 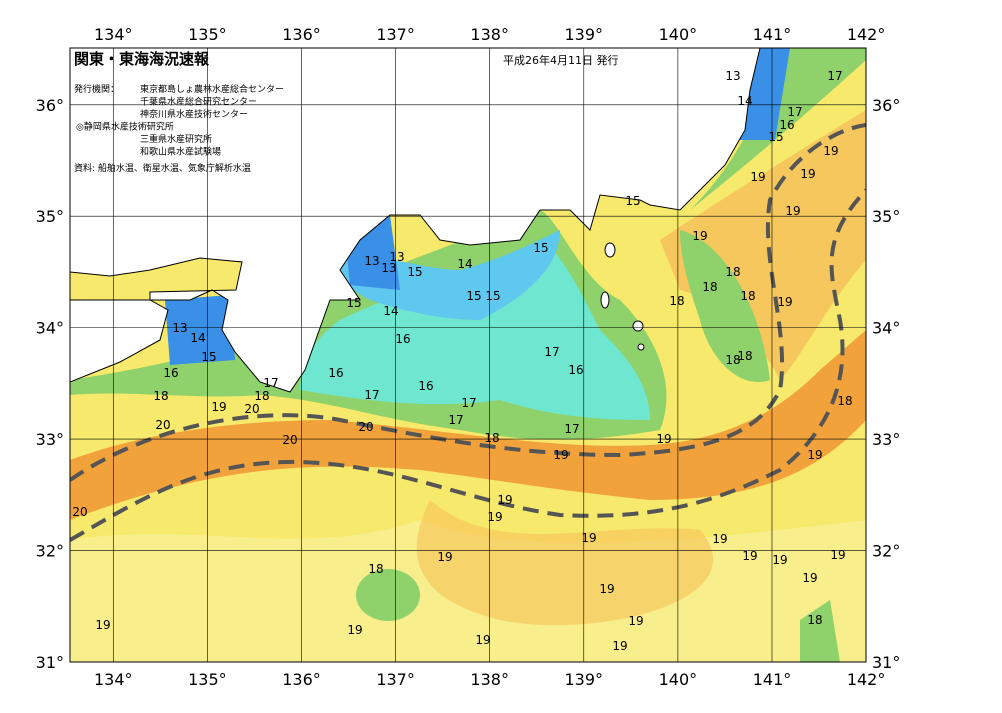 What do you see at coordinates (584, 679) in the screenshot?
I see `lon-label-bottom: 139°` at bounding box center [584, 679].